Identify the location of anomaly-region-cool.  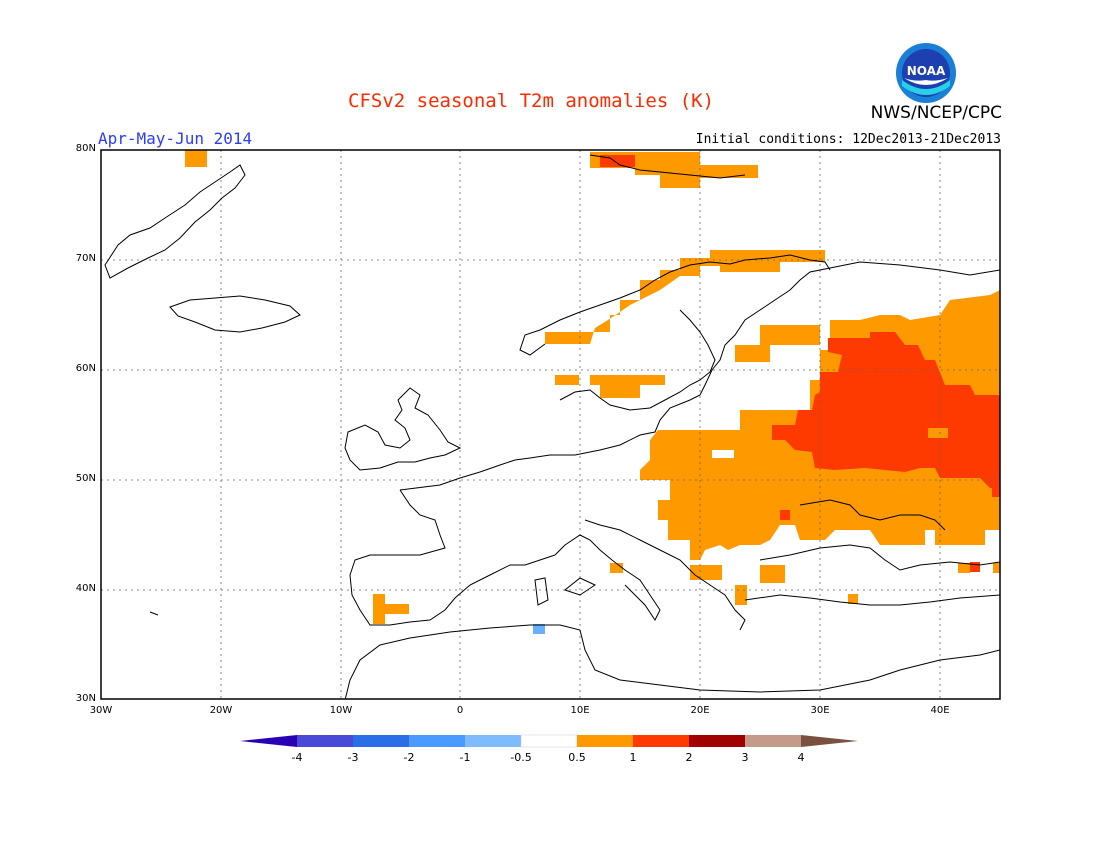
(539, 629).